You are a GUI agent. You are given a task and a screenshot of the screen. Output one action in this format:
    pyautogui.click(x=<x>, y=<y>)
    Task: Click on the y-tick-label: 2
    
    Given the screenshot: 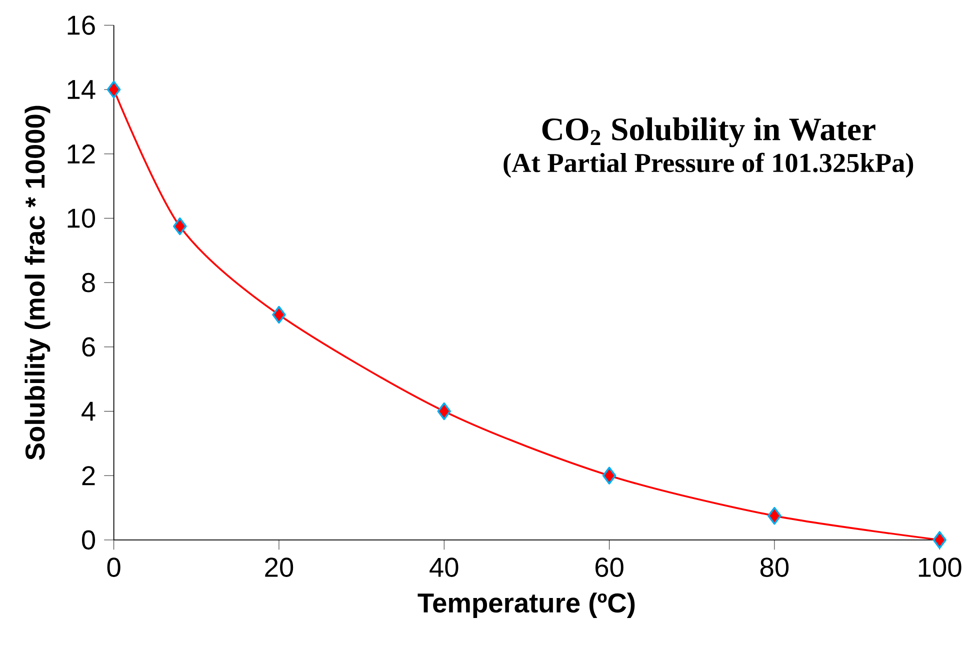 What is the action you would take?
    pyautogui.click(x=88, y=476)
    